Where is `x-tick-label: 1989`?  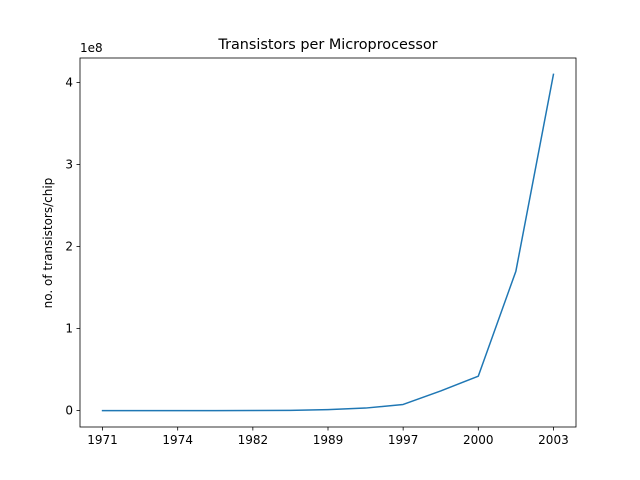
x-tick-label: 1989 is located at coordinates (328, 440).